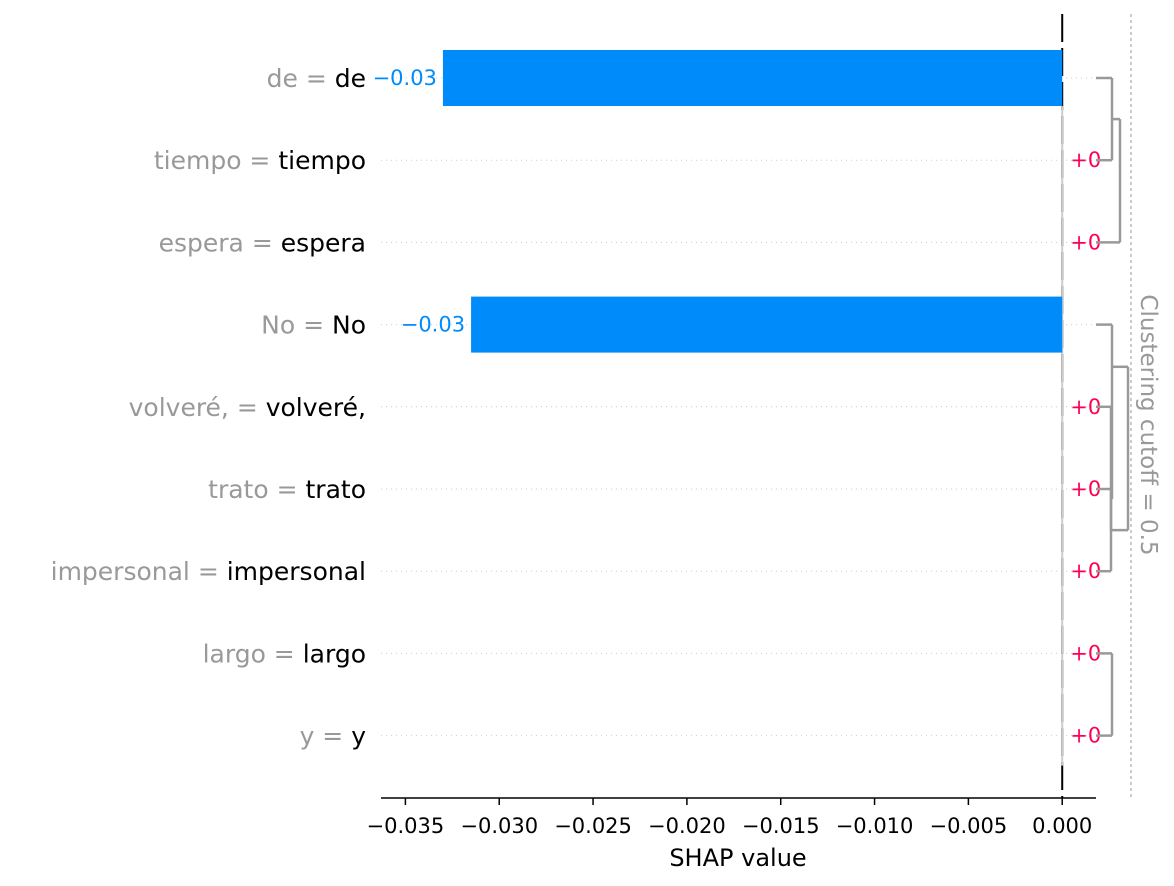 The width and height of the screenshot is (1174, 886). I want to click on feature-value: trato, so click(336, 489).